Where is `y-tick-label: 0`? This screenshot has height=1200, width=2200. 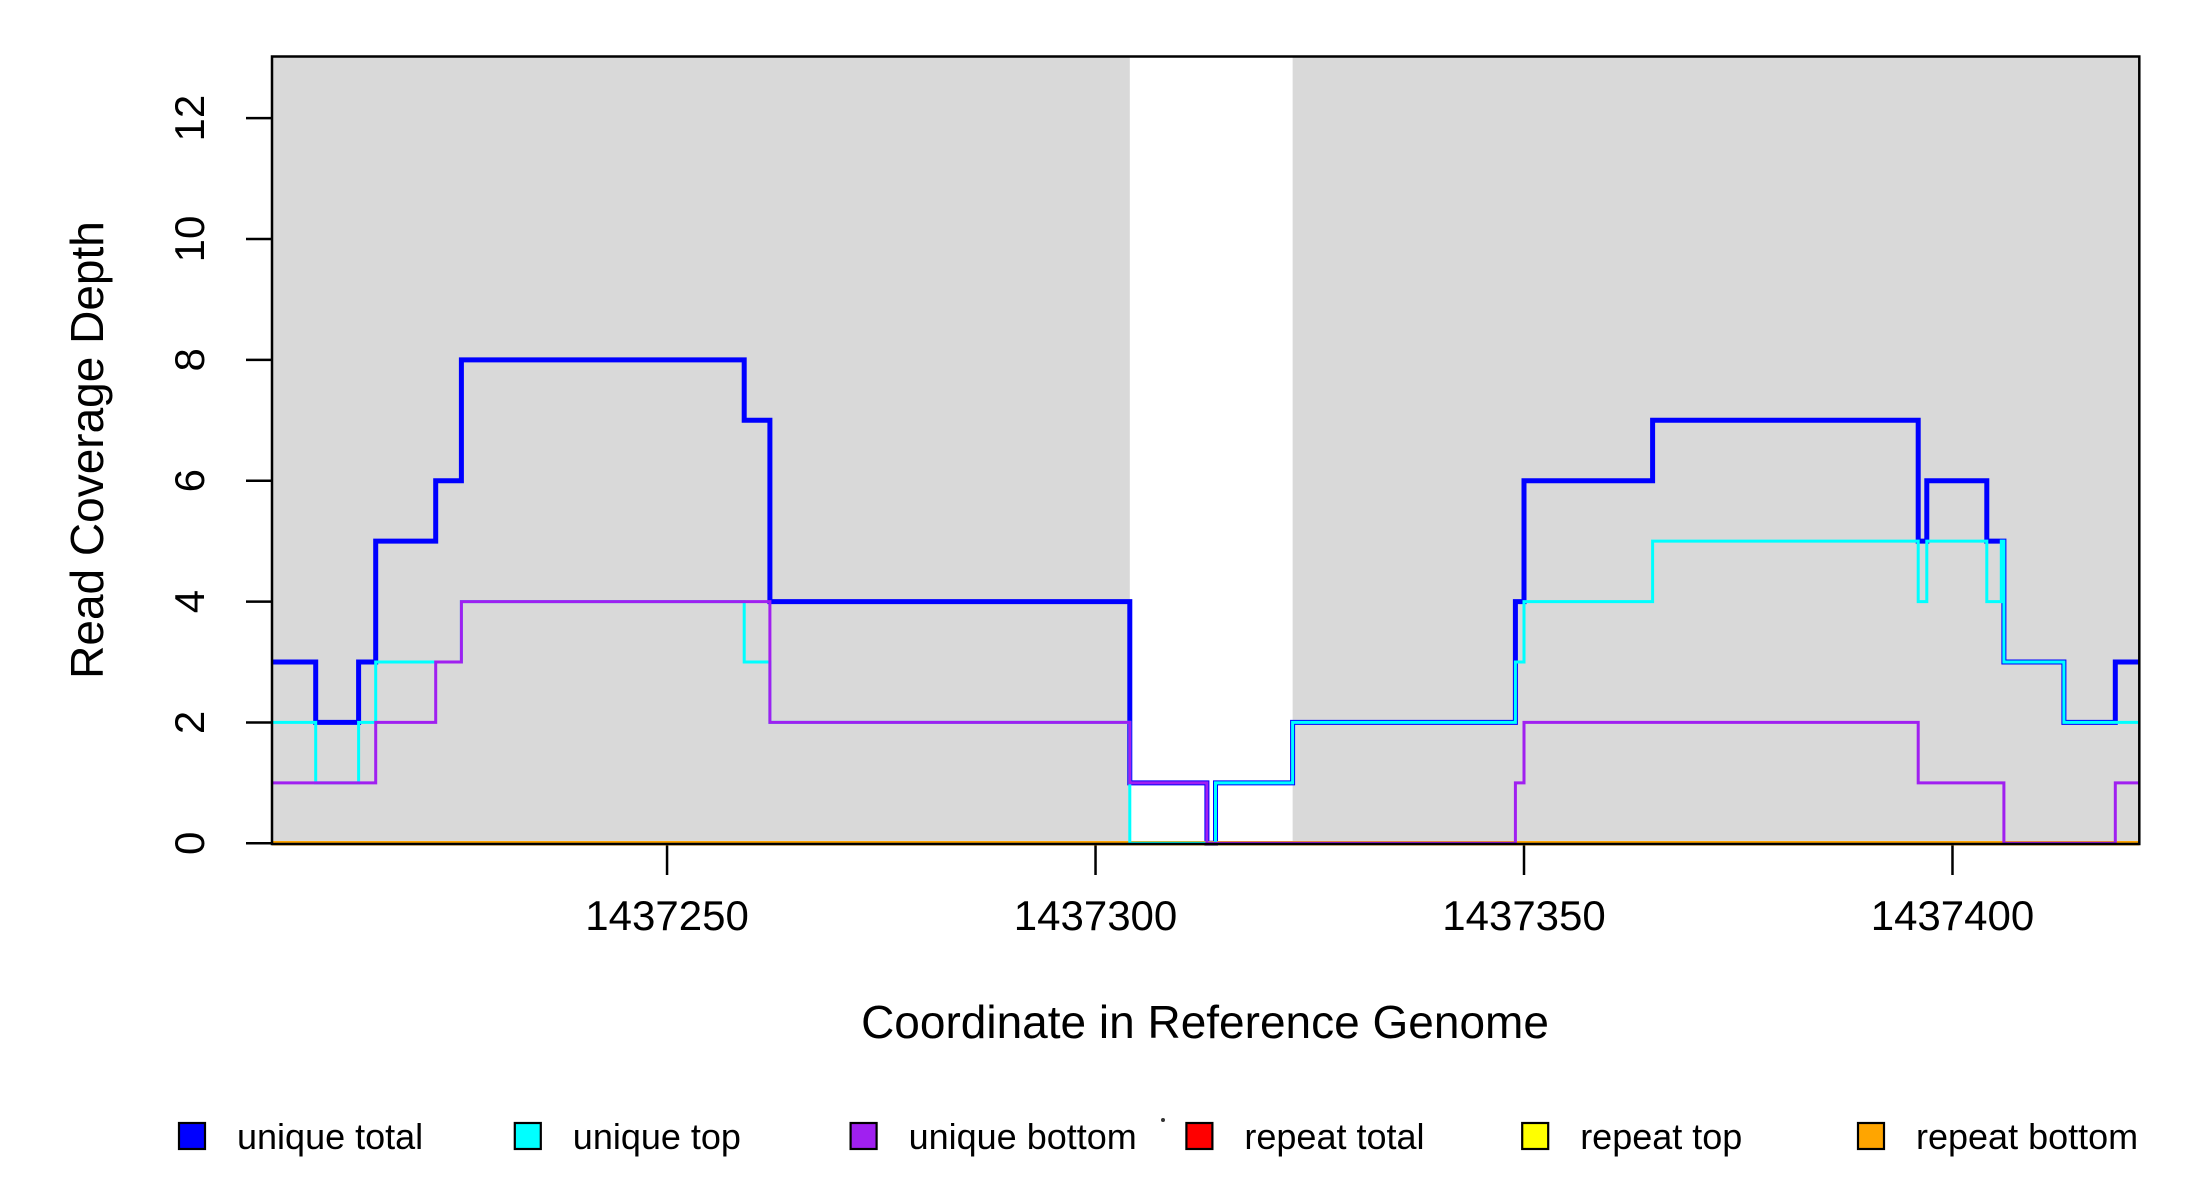 y-tick-label: 0 is located at coordinates (189, 843).